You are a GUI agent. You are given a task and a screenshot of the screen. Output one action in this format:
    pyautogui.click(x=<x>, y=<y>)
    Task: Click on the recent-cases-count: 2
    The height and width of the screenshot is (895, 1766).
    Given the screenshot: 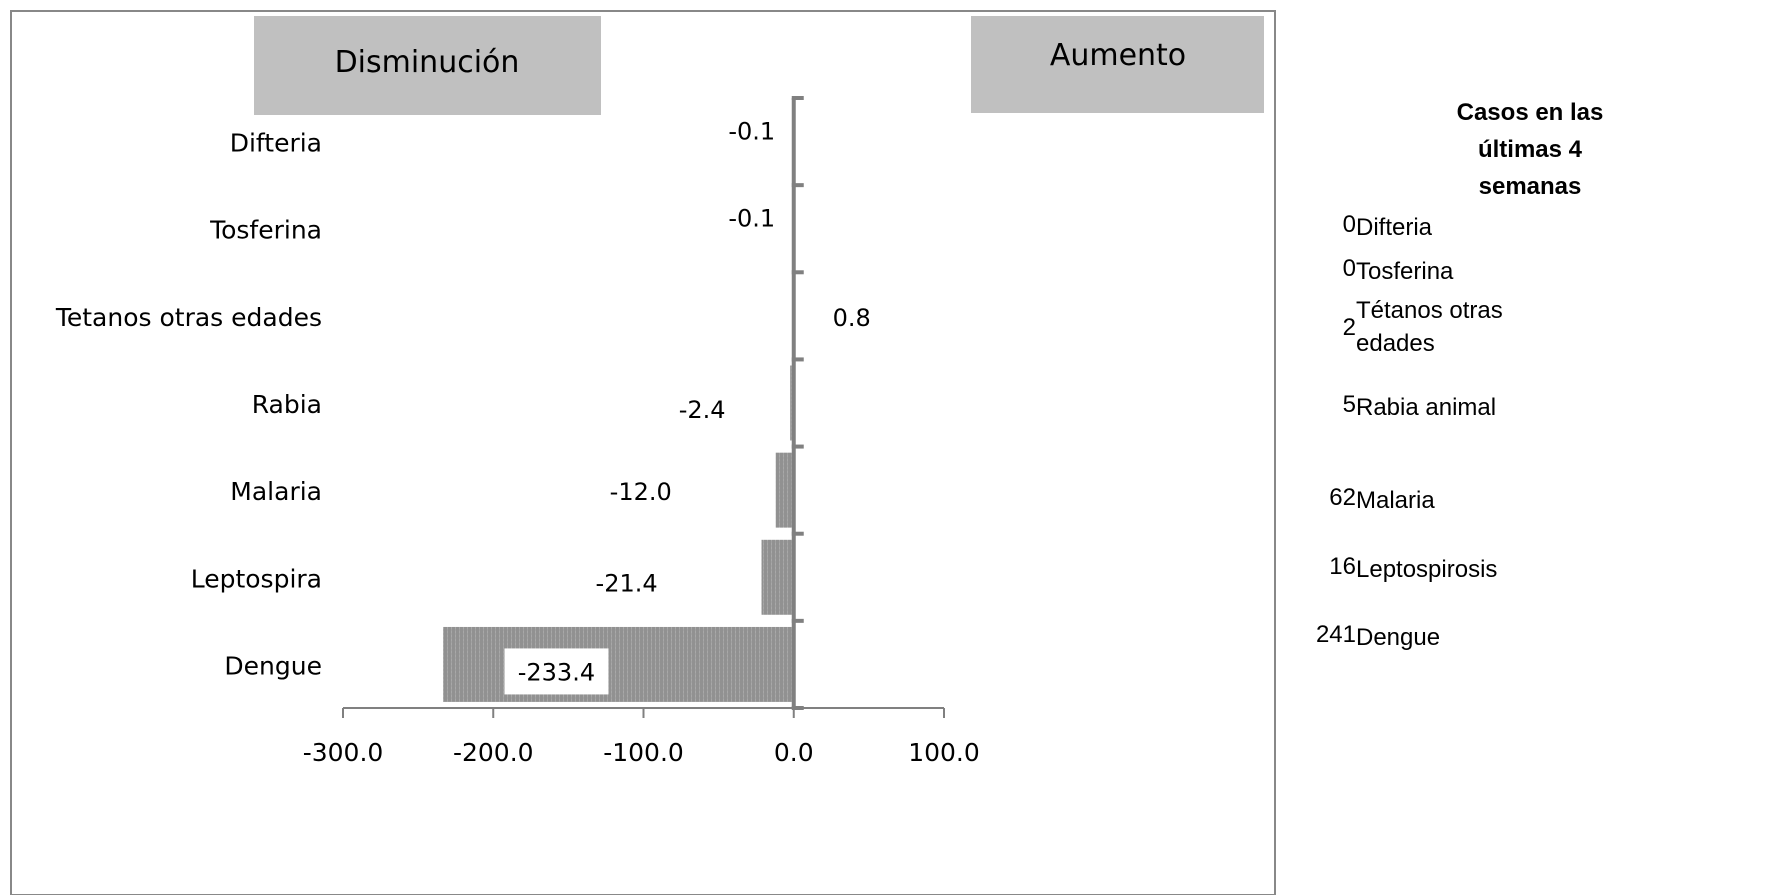 What is the action you would take?
    pyautogui.click(x=1349, y=327)
    